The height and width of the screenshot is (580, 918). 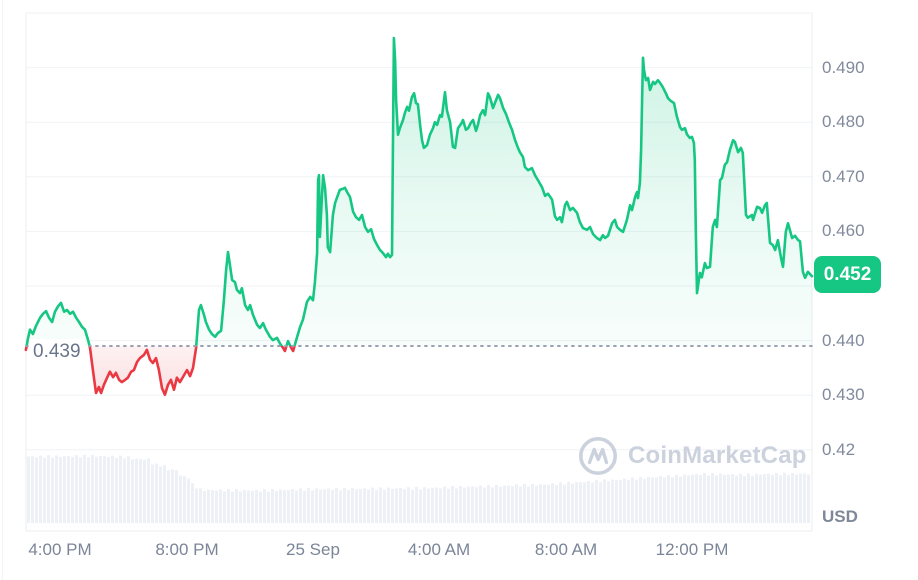 I want to click on y-tick-label: 0.440, so click(x=843, y=340).